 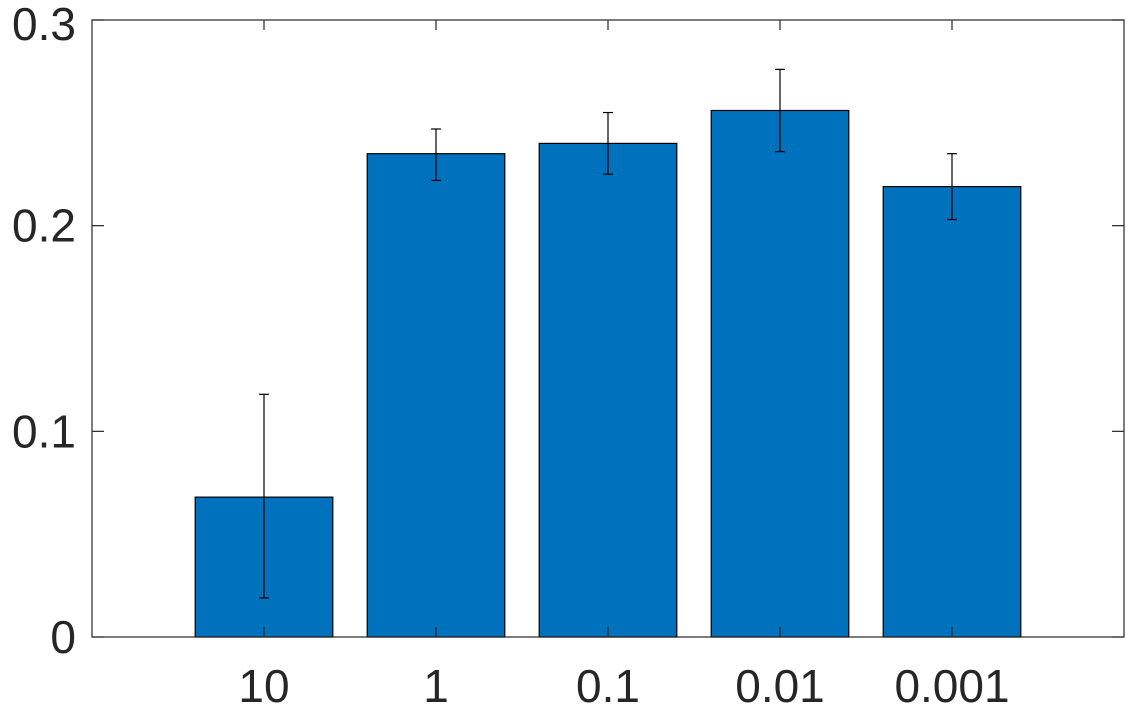 I want to click on y-tick-label: 0.2, so click(x=44, y=226).